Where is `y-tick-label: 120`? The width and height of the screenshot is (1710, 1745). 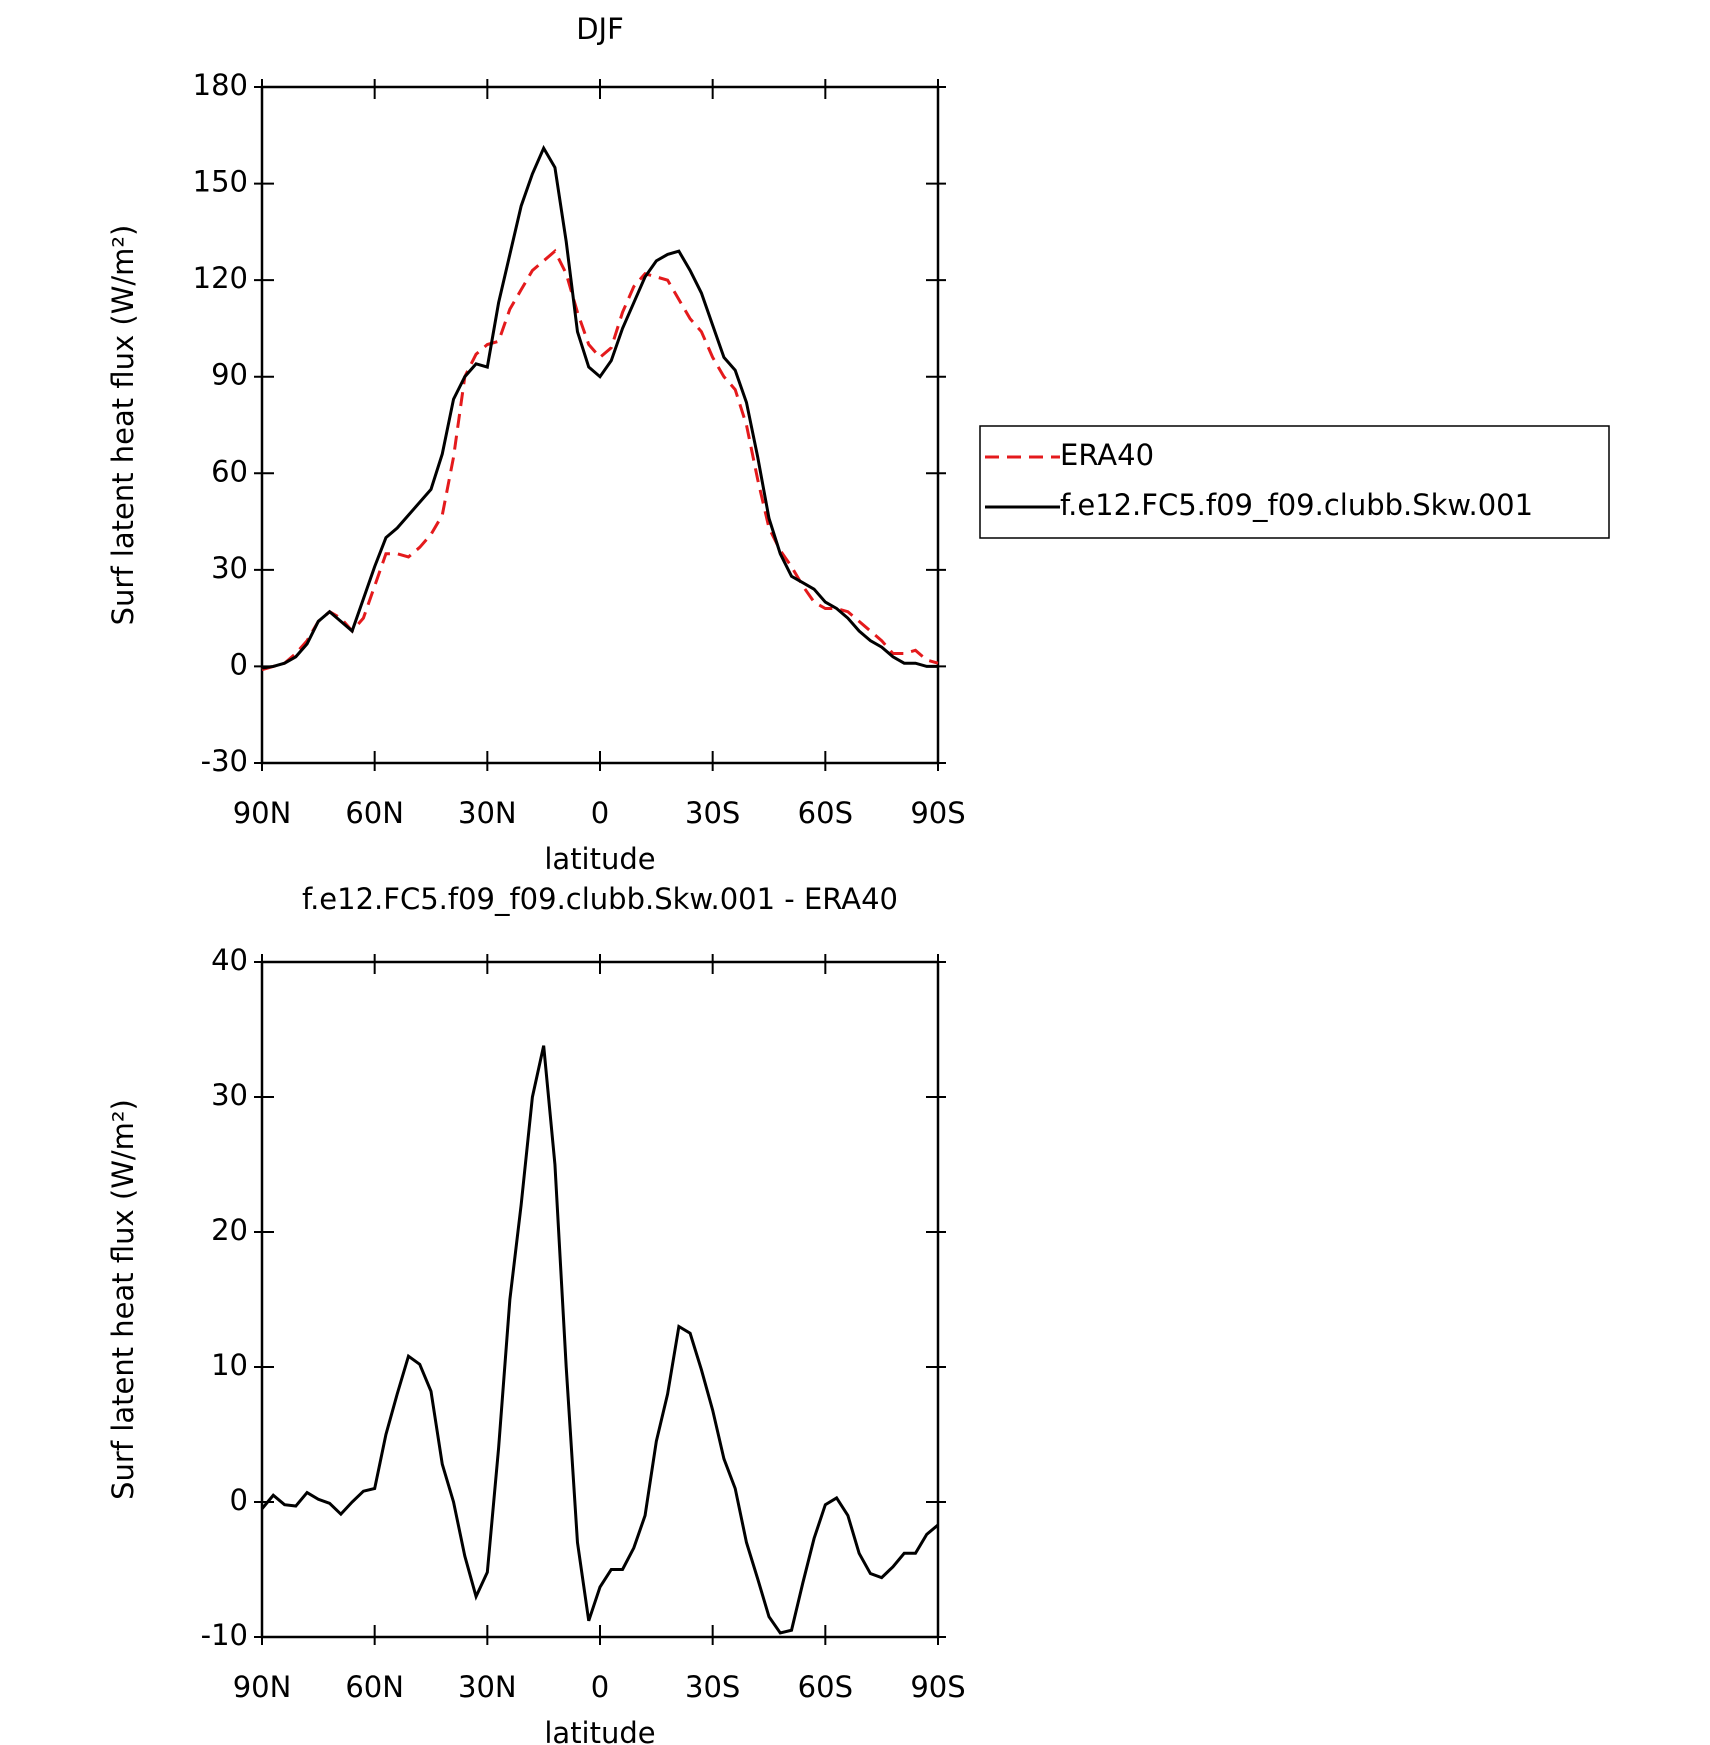
y-tick-label: 120 is located at coordinates (220, 278).